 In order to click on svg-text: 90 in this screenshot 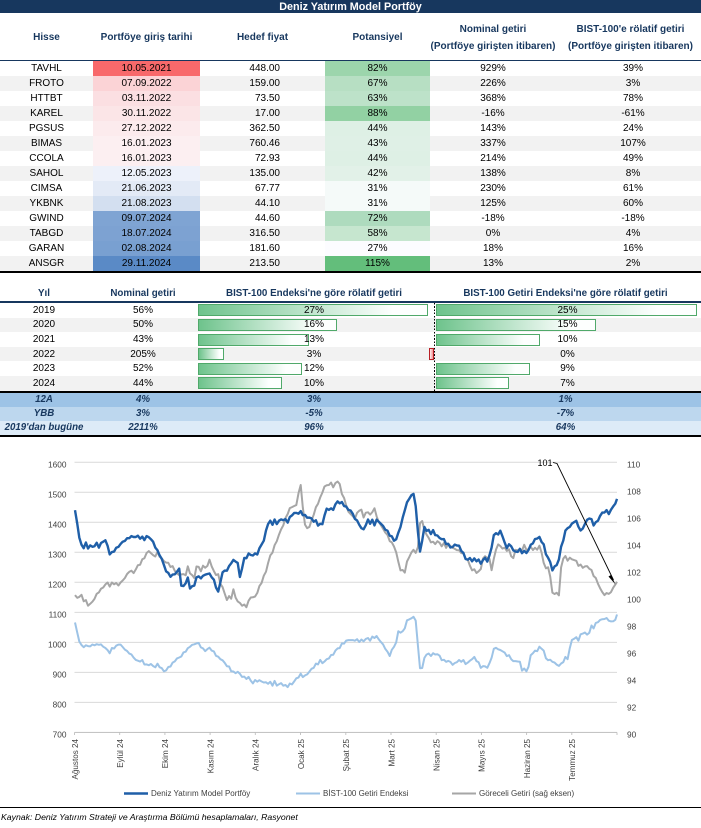, I will do `click(632, 735)`.